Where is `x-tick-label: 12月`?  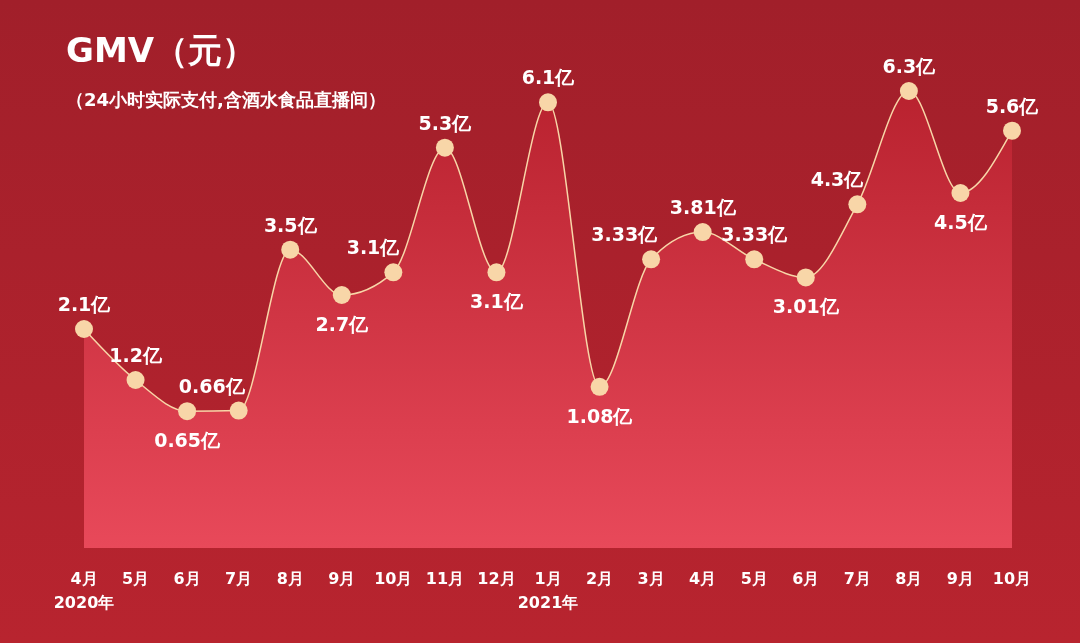 x-tick-label: 12月 is located at coordinates (496, 578).